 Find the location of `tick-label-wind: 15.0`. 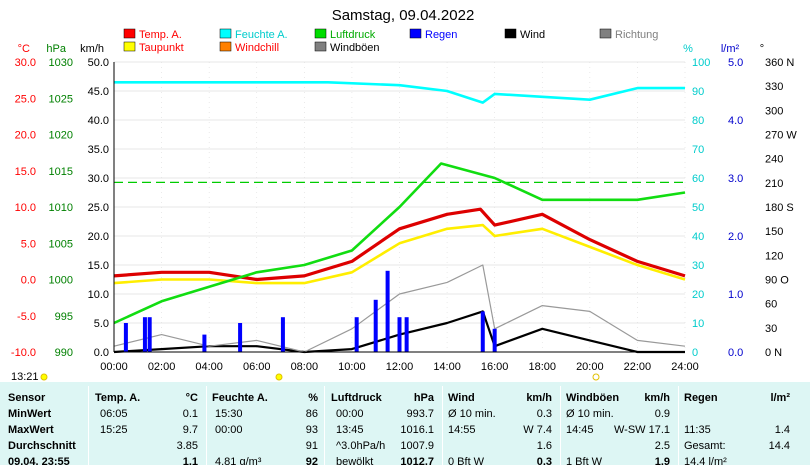

tick-label-wind: 15.0 is located at coordinates (98, 266).